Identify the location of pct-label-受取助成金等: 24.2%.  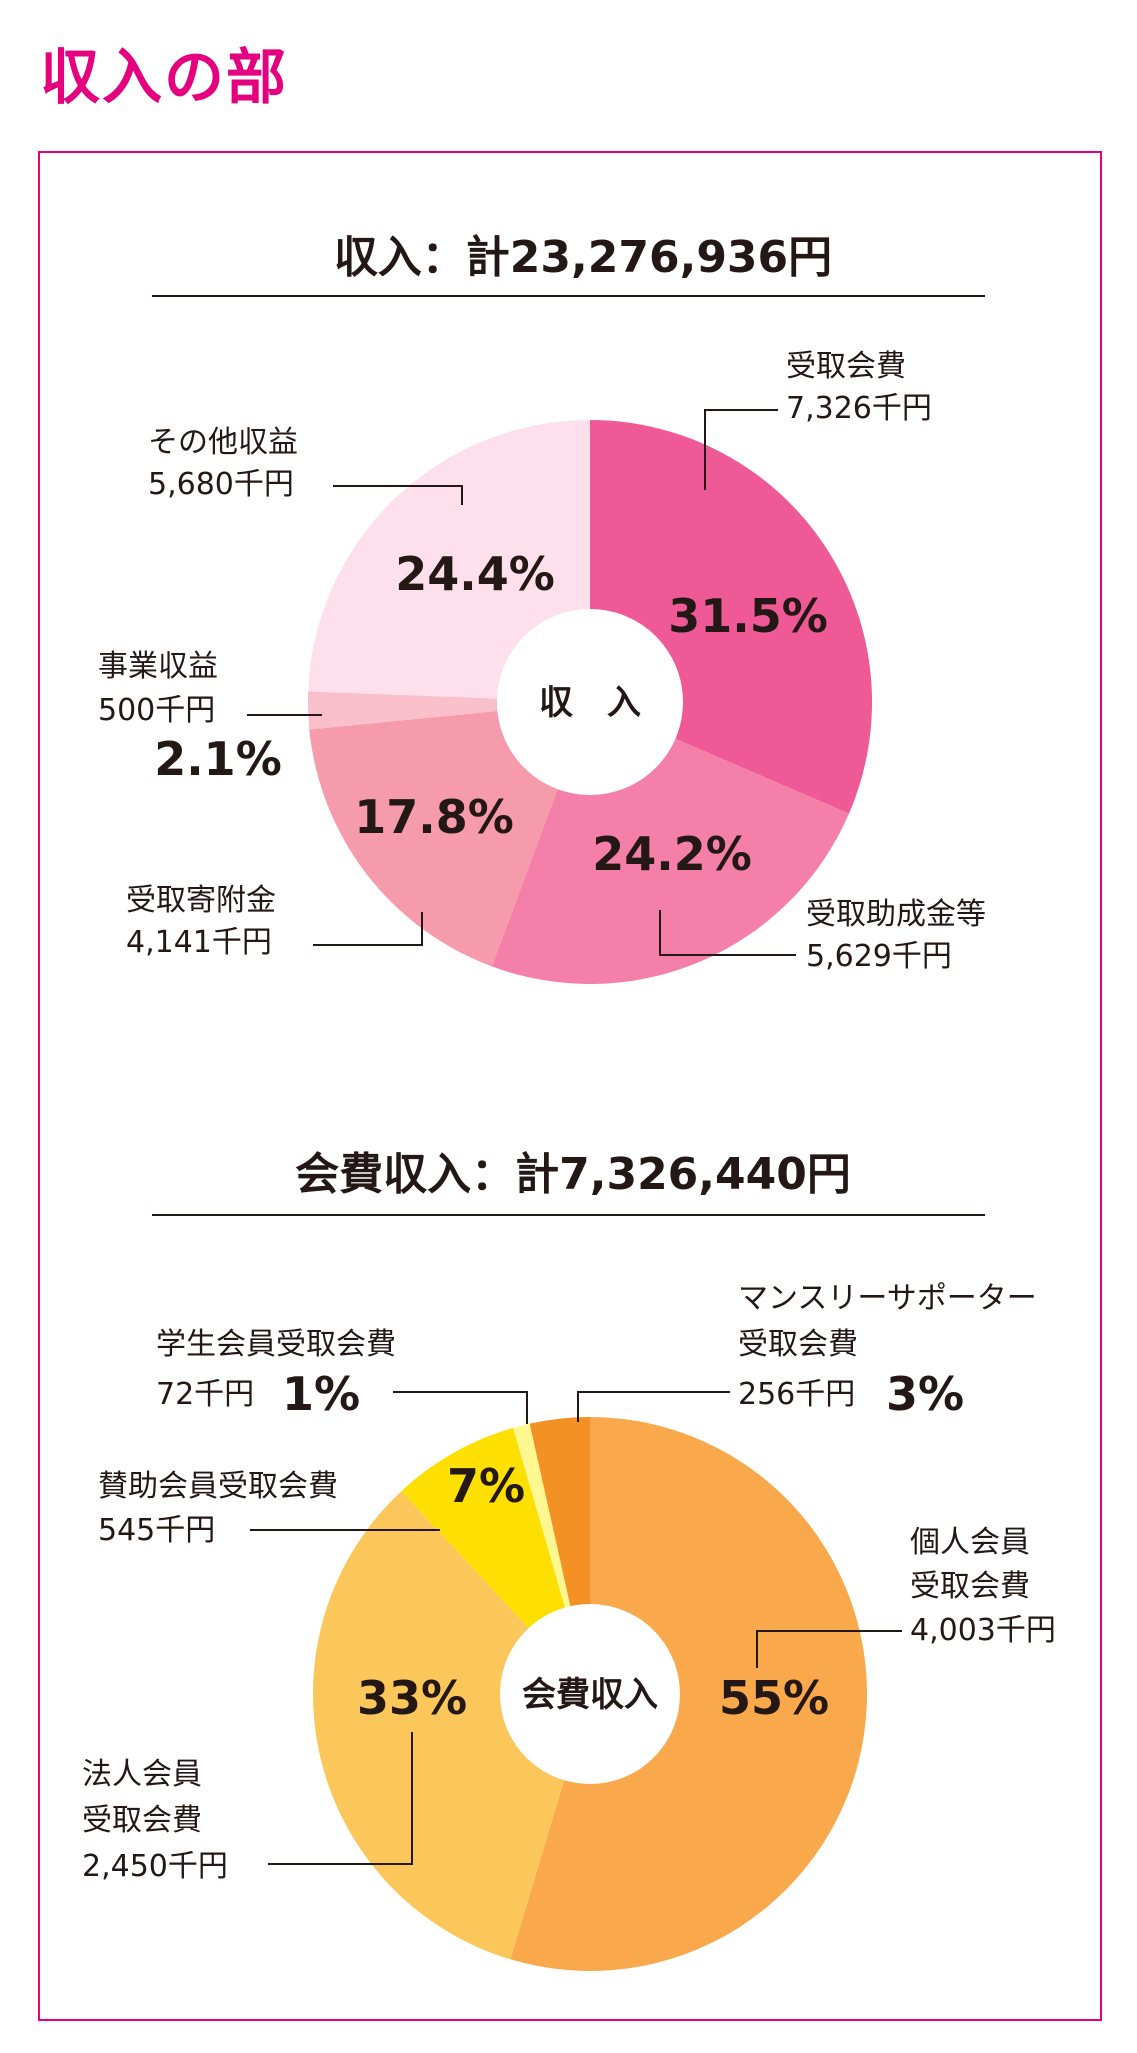
(672, 854).